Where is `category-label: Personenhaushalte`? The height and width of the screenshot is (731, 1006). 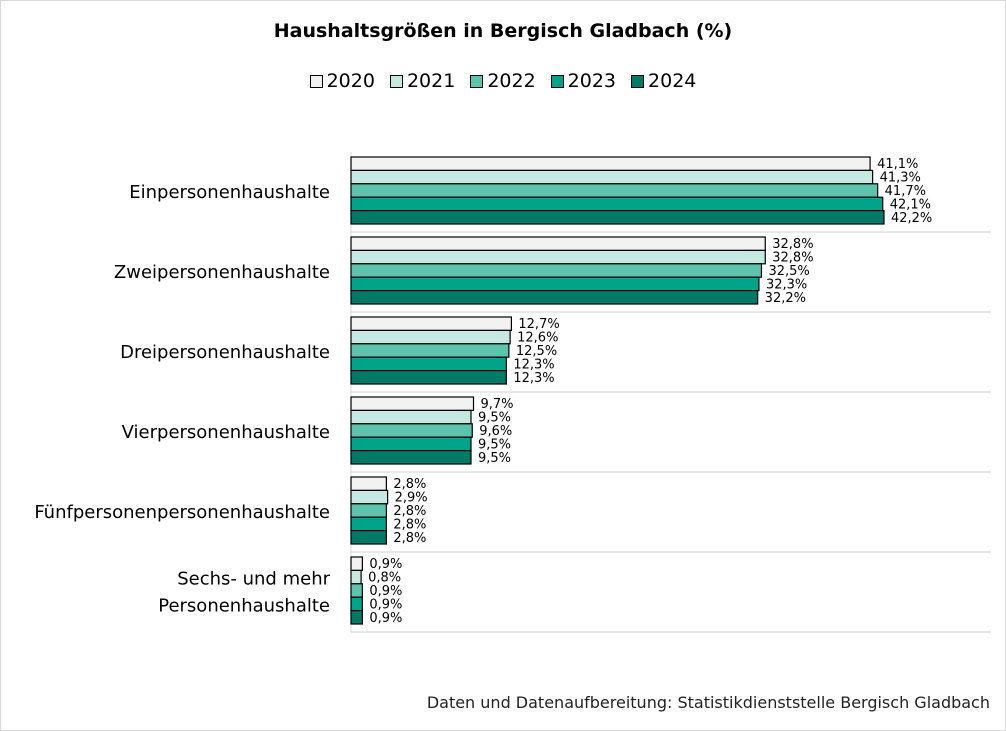
category-label: Personenhaushalte is located at coordinates (244, 606).